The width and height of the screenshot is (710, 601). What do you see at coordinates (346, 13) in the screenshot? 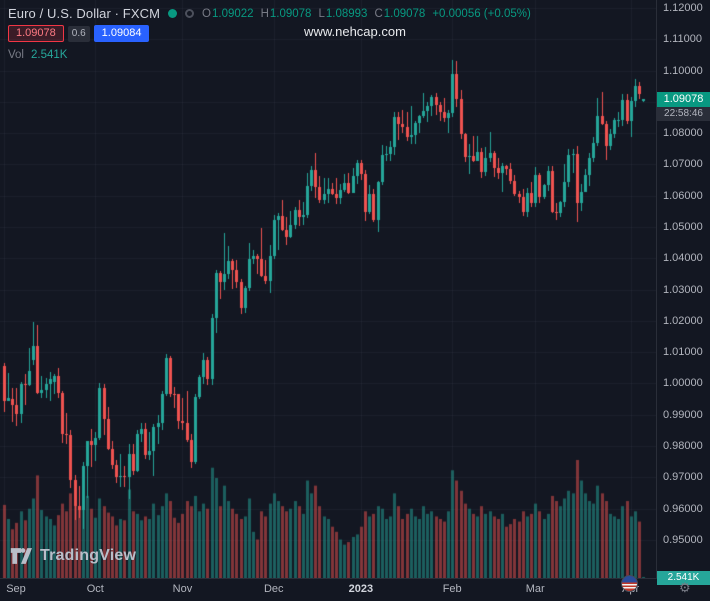
I see `ohlc-low-value: 1.08993` at bounding box center [346, 13].